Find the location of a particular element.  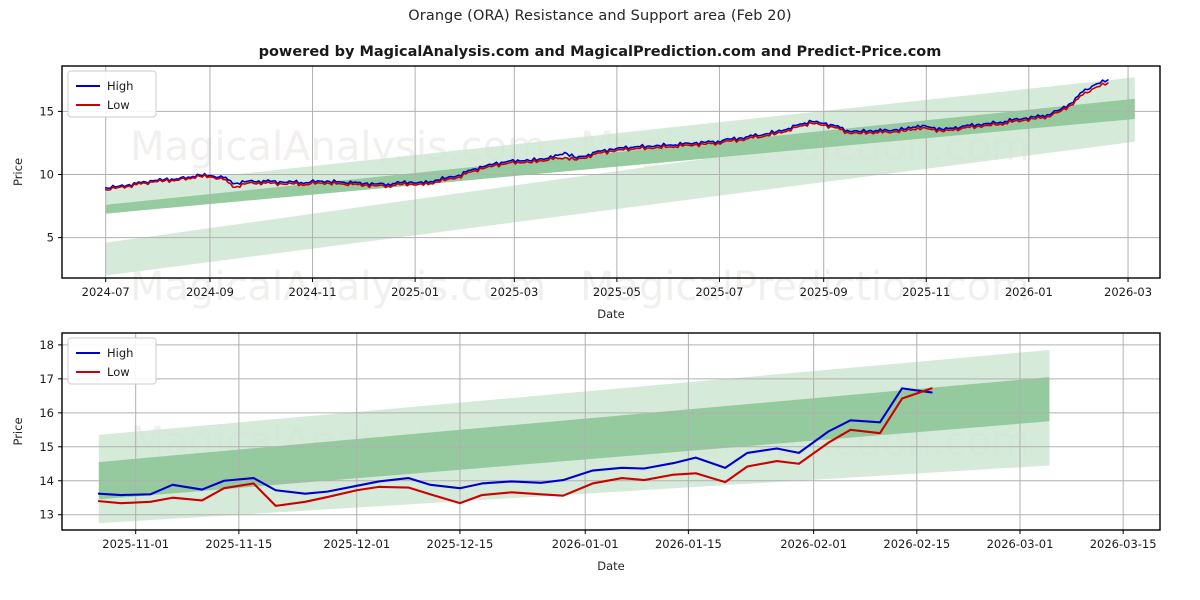

x-tick-label: 2026-02-15 is located at coordinates (916, 544).